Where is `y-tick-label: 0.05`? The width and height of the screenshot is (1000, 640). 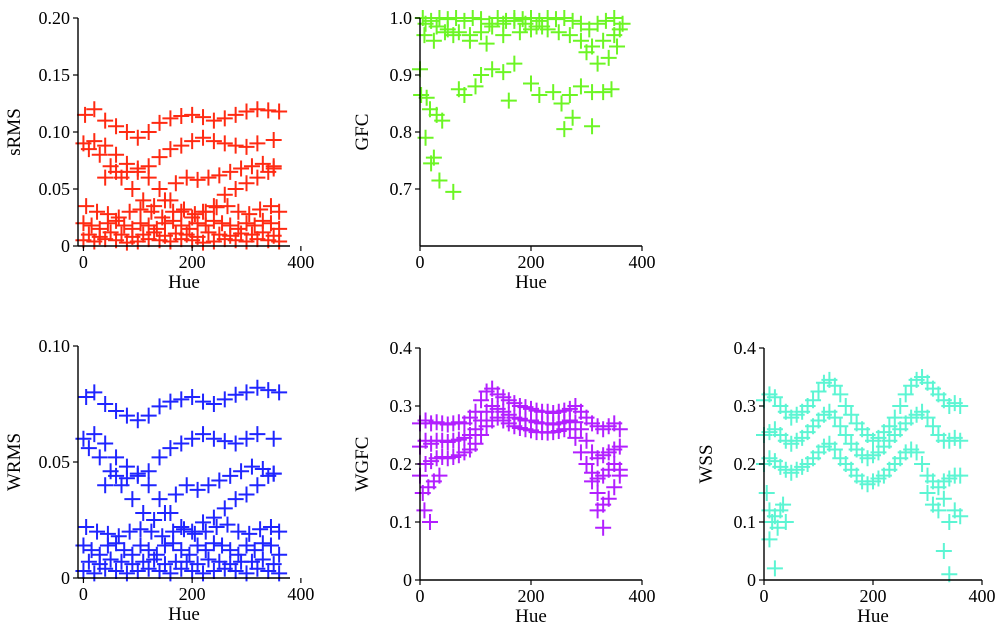 y-tick-label: 0.05 is located at coordinates (55, 462).